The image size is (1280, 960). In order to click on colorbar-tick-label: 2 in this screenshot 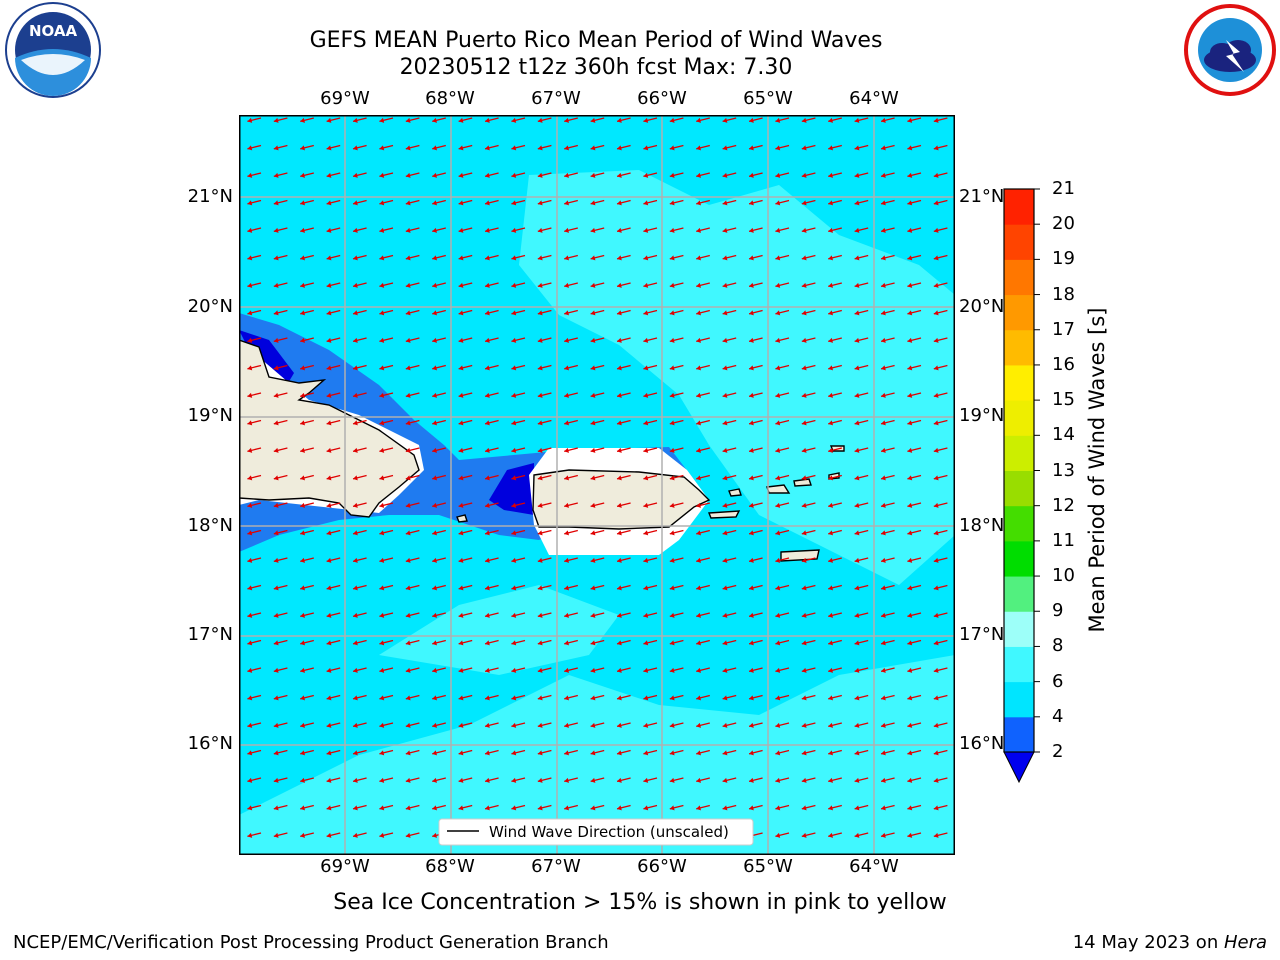, I will do `click(1058, 751)`.